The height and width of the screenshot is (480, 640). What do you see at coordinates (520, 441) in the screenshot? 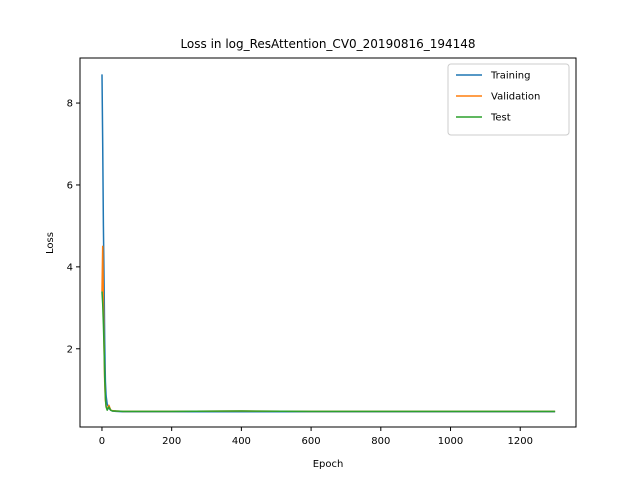
I see `x-tick-label: 1200` at bounding box center [520, 441].